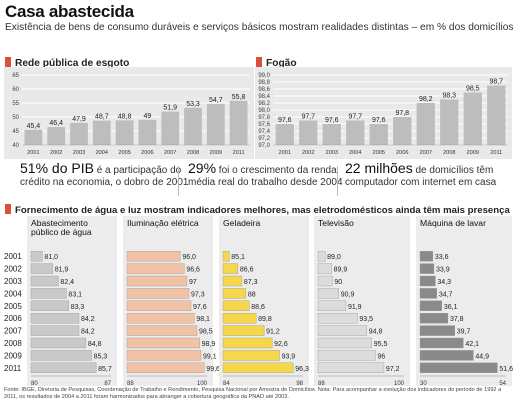  What do you see at coordinates (451, 307) in the screenshot?
I see `goods-bar-label: 36,1` at bounding box center [451, 307].